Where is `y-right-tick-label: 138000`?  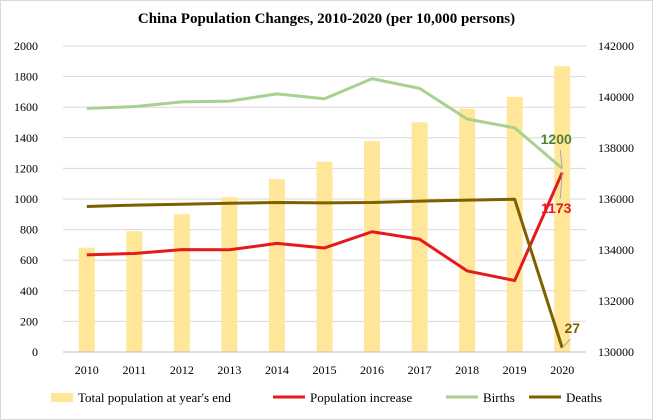 y-right-tick-label: 138000 is located at coordinates (616, 148).